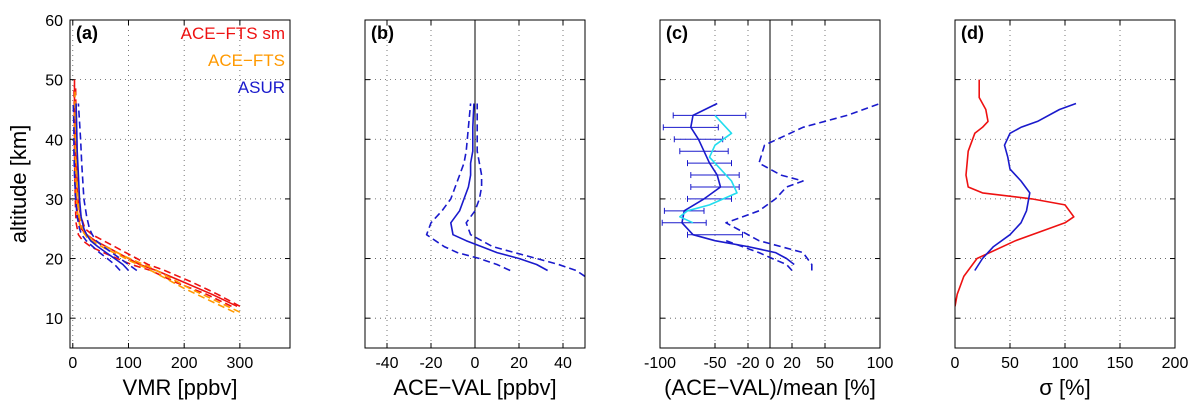 This screenshot has width=1195, height=406. I want to click on x-tick-label-c-2: -20, so click(747, 363).